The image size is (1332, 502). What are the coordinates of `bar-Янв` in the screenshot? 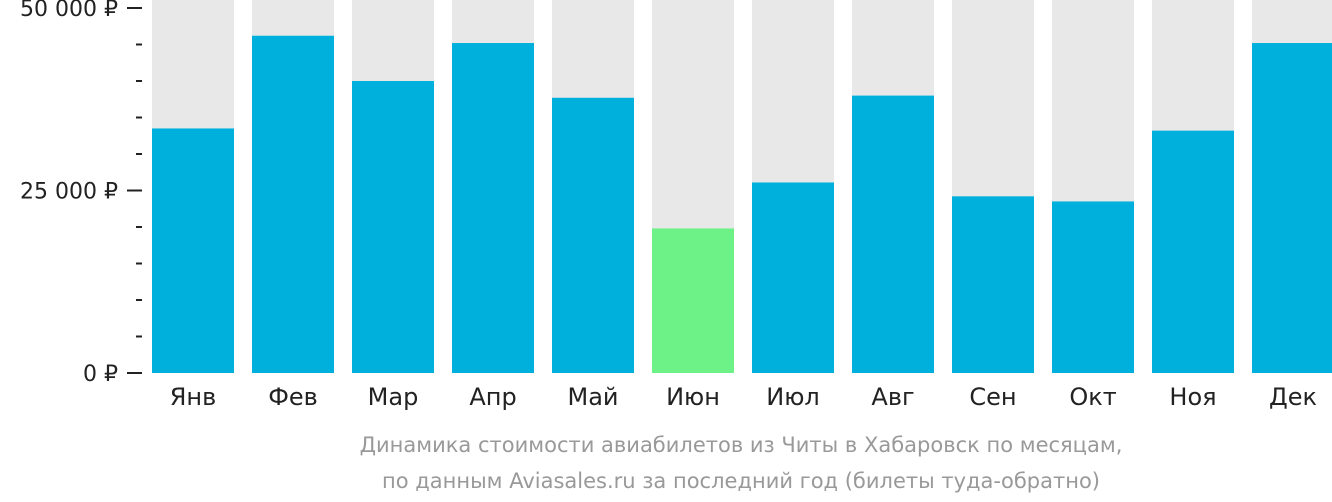 It's located at (193, 250).